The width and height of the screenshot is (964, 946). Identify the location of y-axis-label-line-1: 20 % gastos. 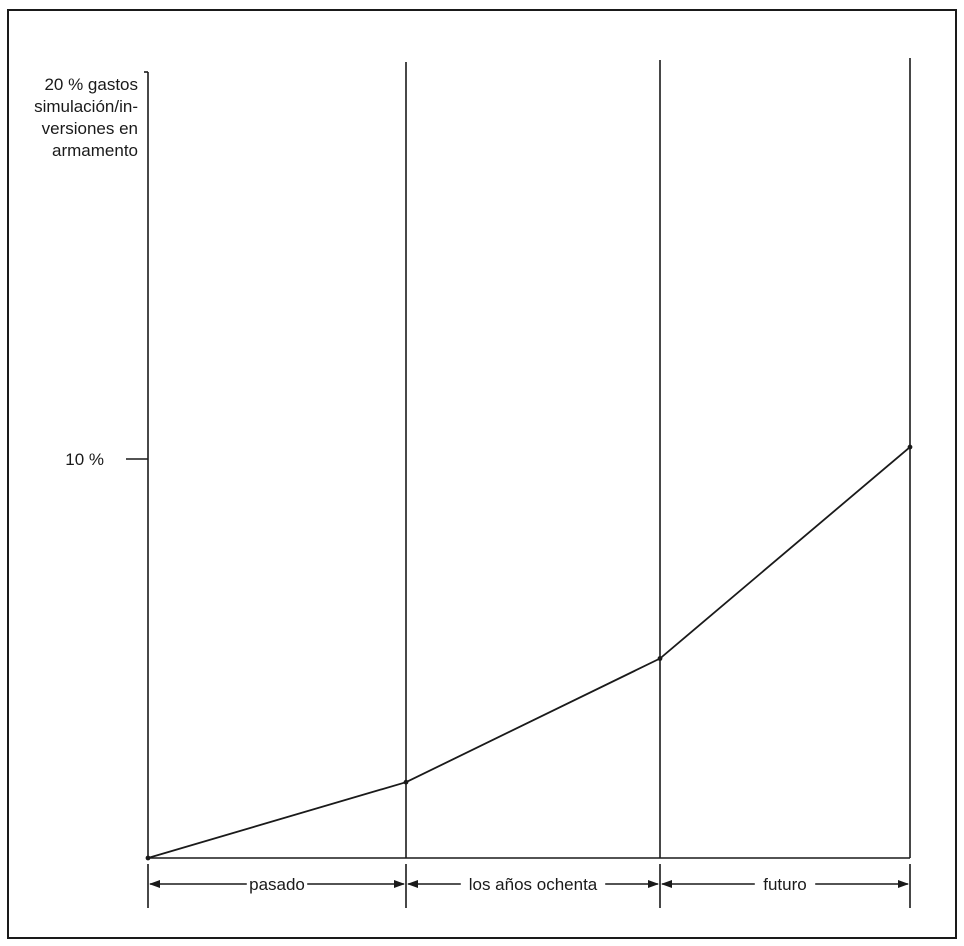
(91, 84).